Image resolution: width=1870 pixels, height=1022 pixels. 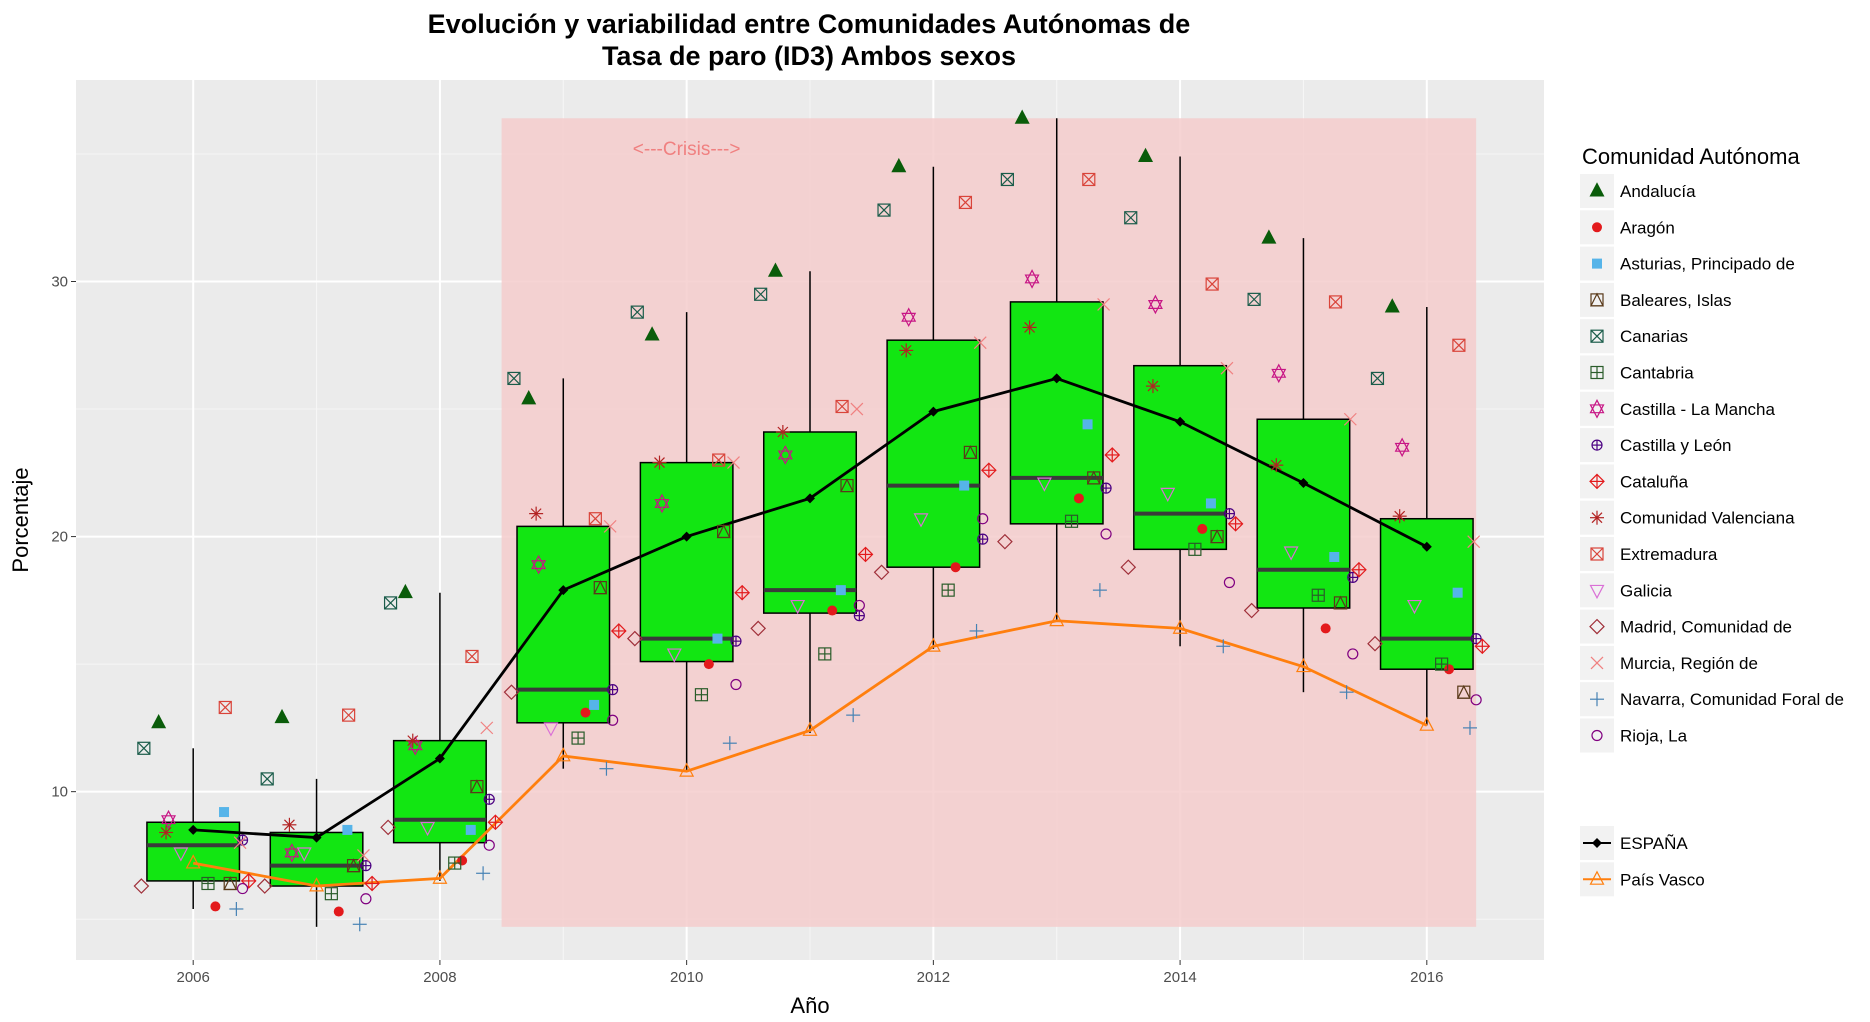 What do you see at coordinates (1707, 264) in the screenshot?
I see `legend-label: Asturias, Principado de` at bounding box center [1707, 264].